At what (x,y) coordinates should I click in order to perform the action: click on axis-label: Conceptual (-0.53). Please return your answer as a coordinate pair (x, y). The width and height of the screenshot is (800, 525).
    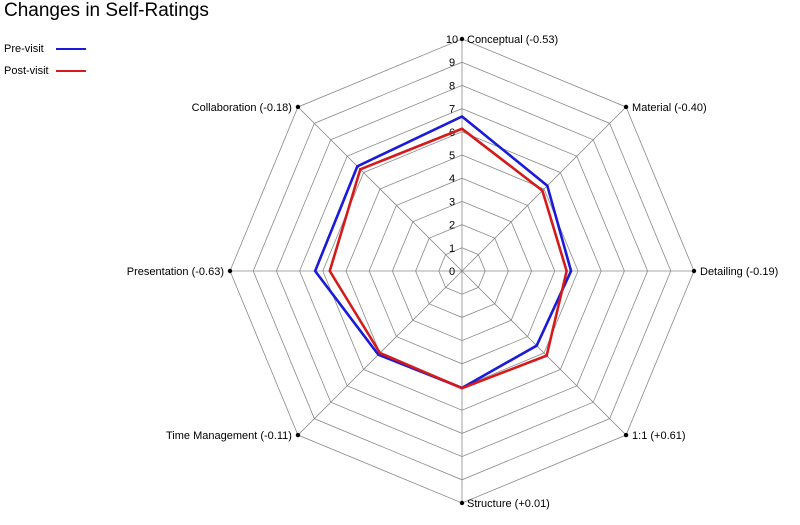
    Looking at the image, I should click on (512, 40).